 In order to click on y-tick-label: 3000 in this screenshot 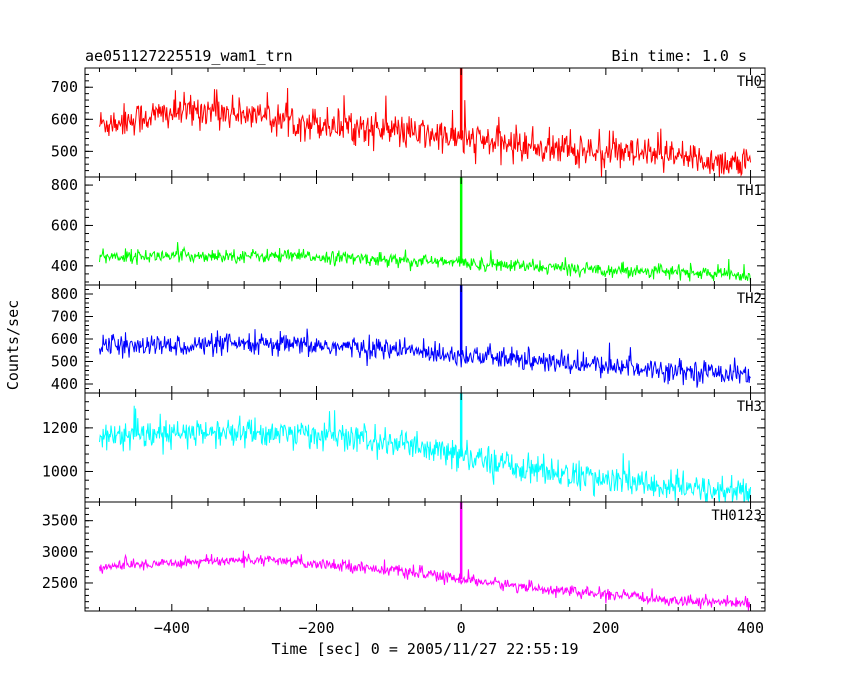, I will do `click(60, 552)`.